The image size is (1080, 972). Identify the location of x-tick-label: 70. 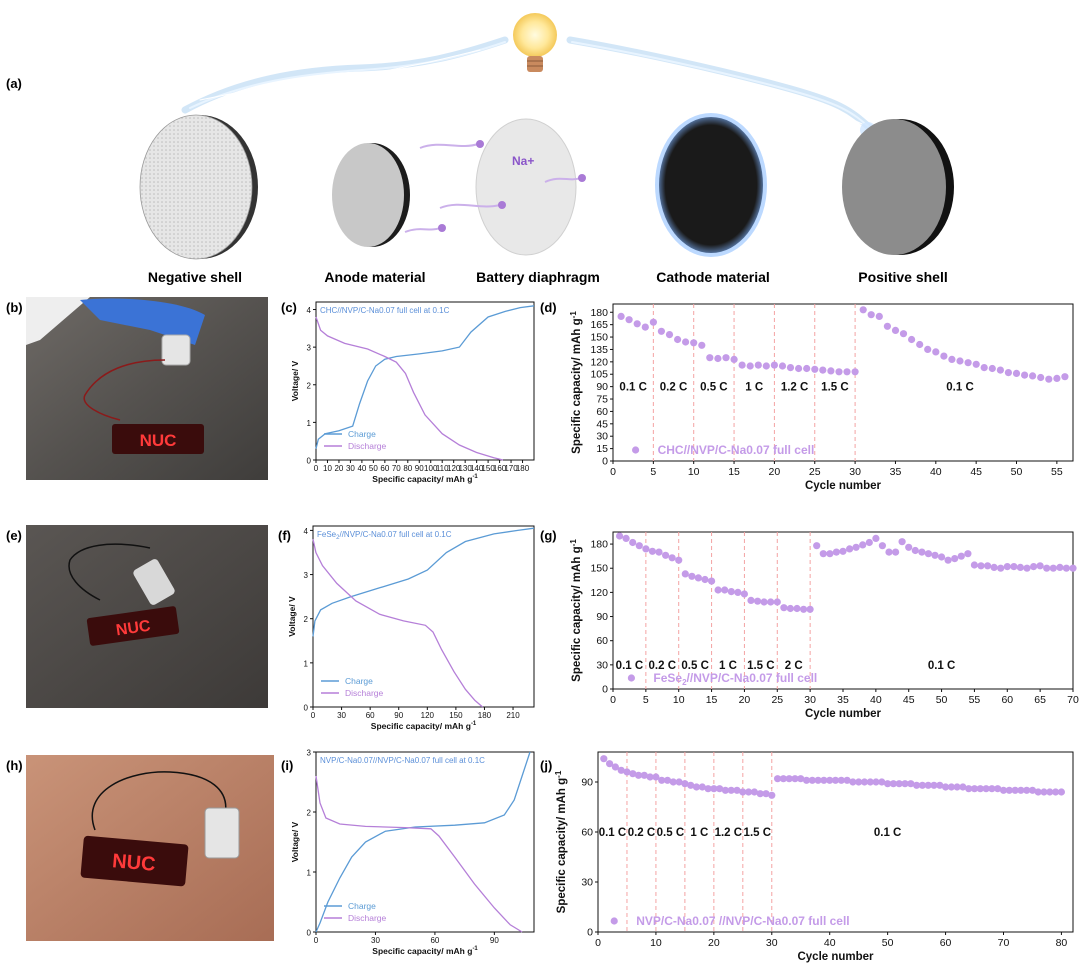
(1004, 943).